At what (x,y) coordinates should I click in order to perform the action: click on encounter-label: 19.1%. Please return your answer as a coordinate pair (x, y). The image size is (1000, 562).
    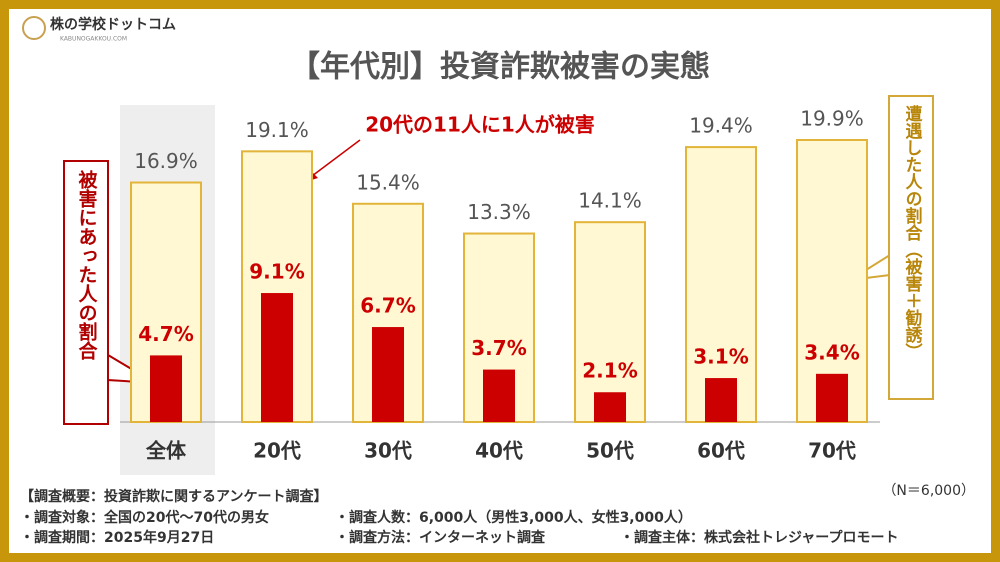
    Looking at the image, I should click on (277, 130).